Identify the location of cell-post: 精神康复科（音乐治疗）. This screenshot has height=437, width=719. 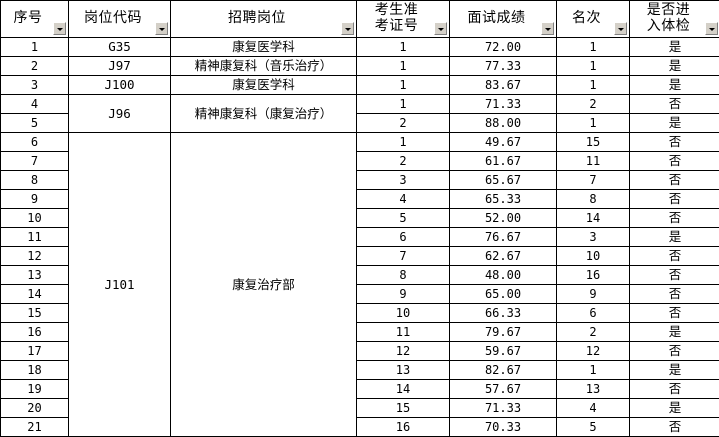
(264, 66).